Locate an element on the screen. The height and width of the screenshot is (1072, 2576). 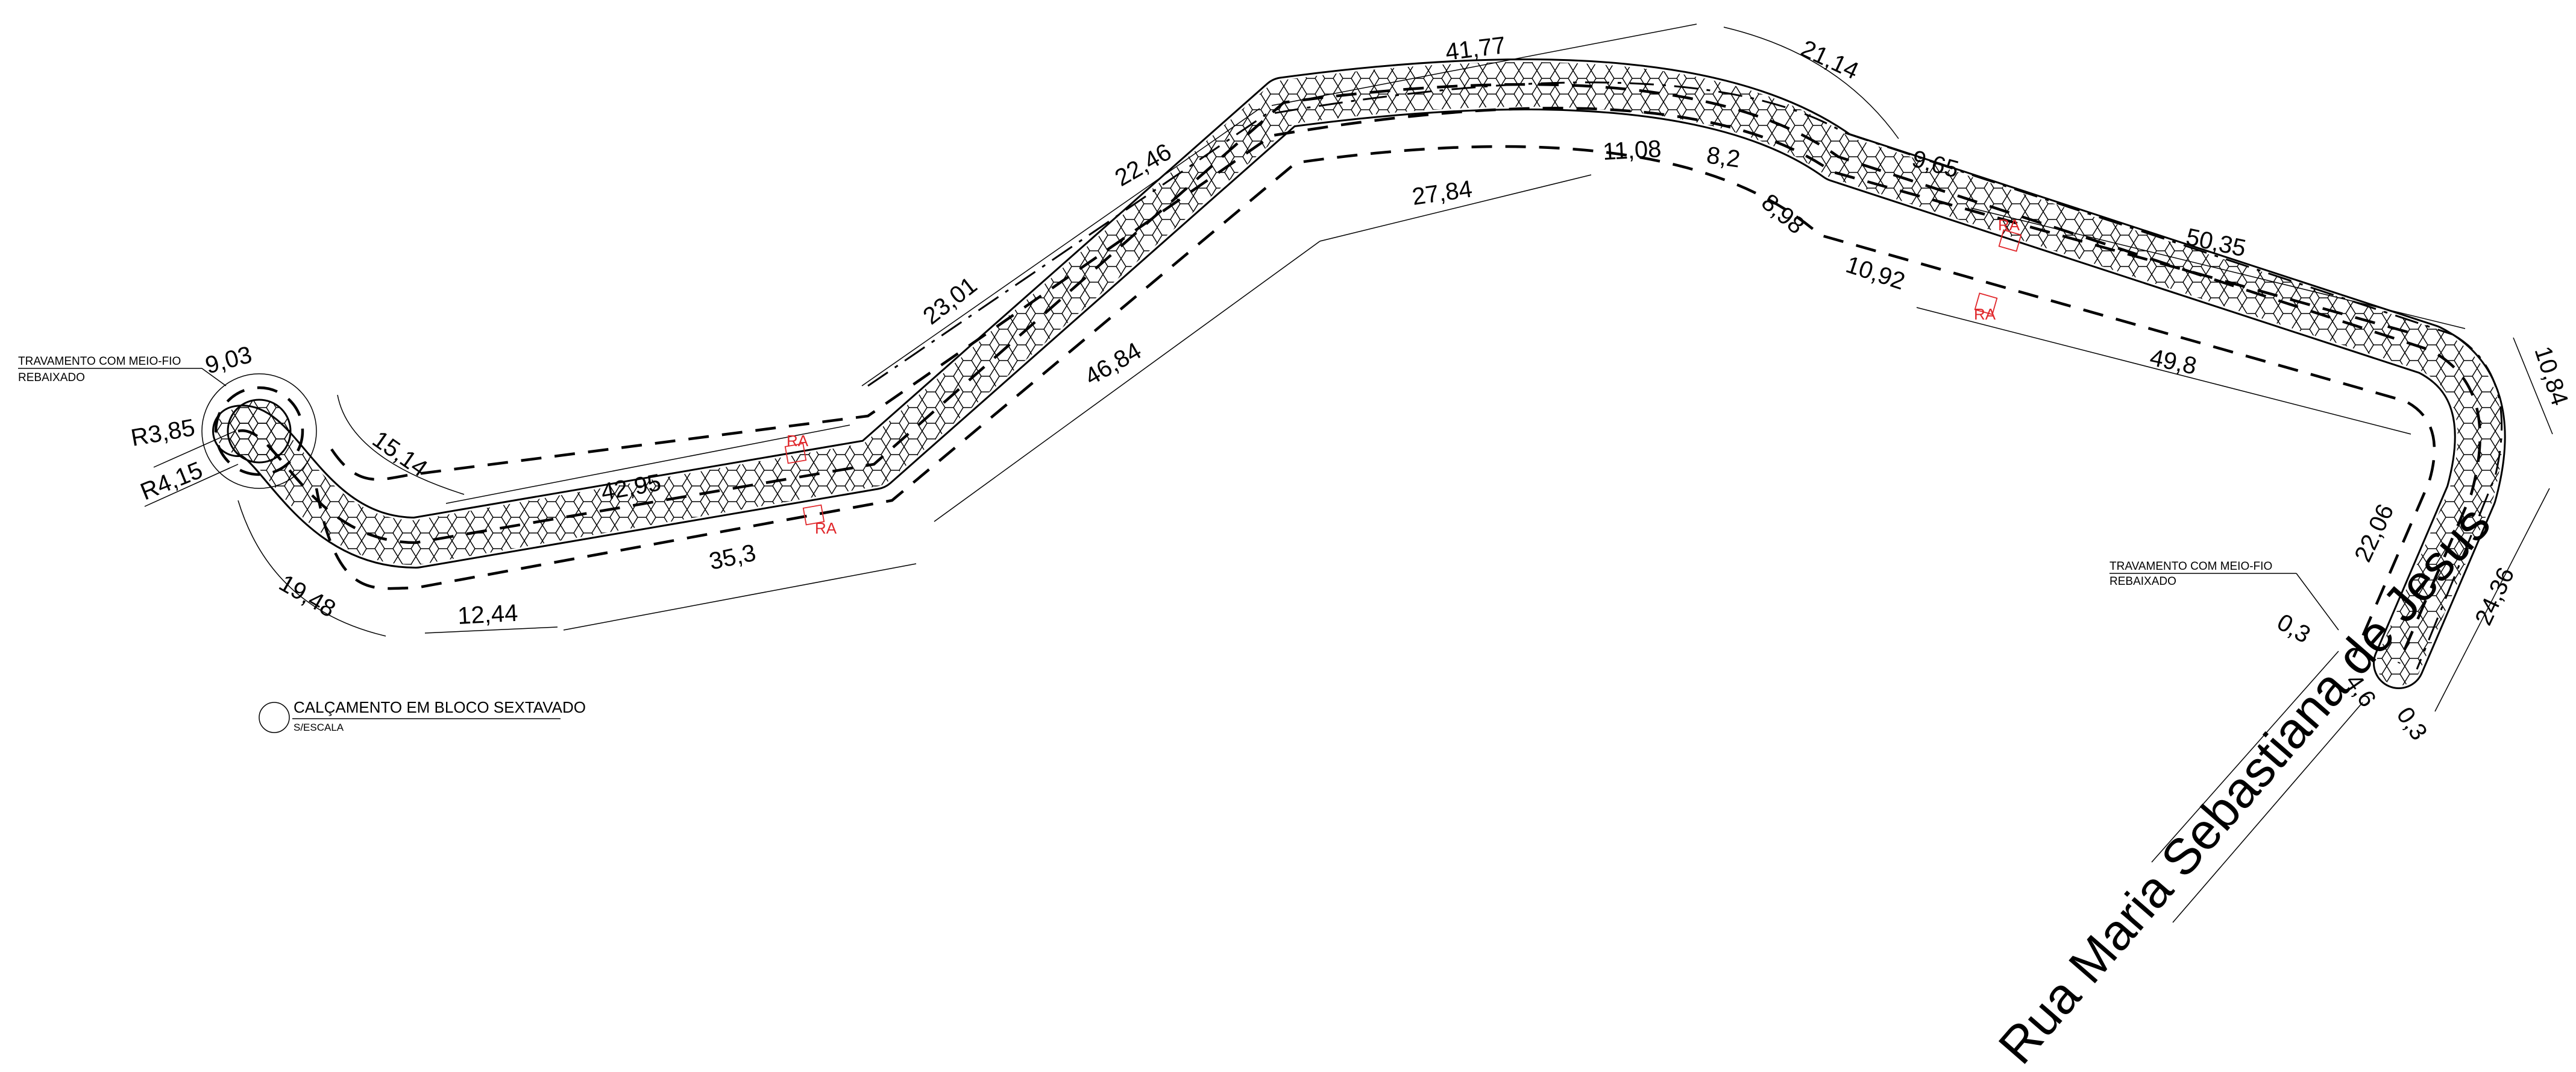
dim-11-08: 11,08 is located at coordinates (1632, 150).